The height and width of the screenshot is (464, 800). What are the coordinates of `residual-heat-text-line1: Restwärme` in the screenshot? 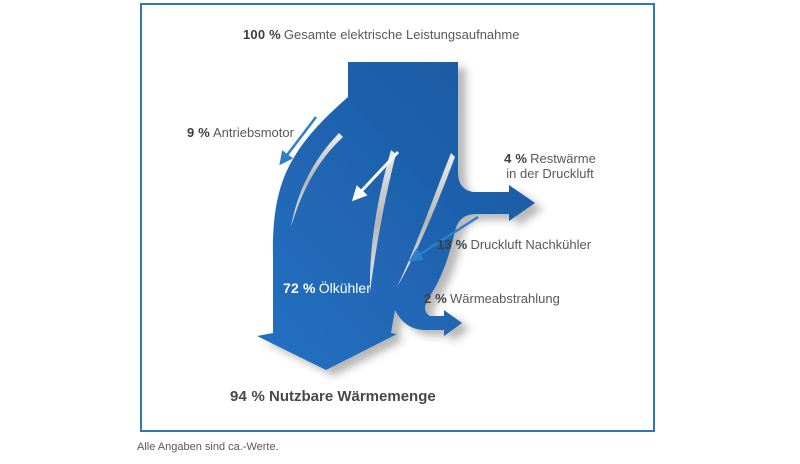 It's located at (563, 158).